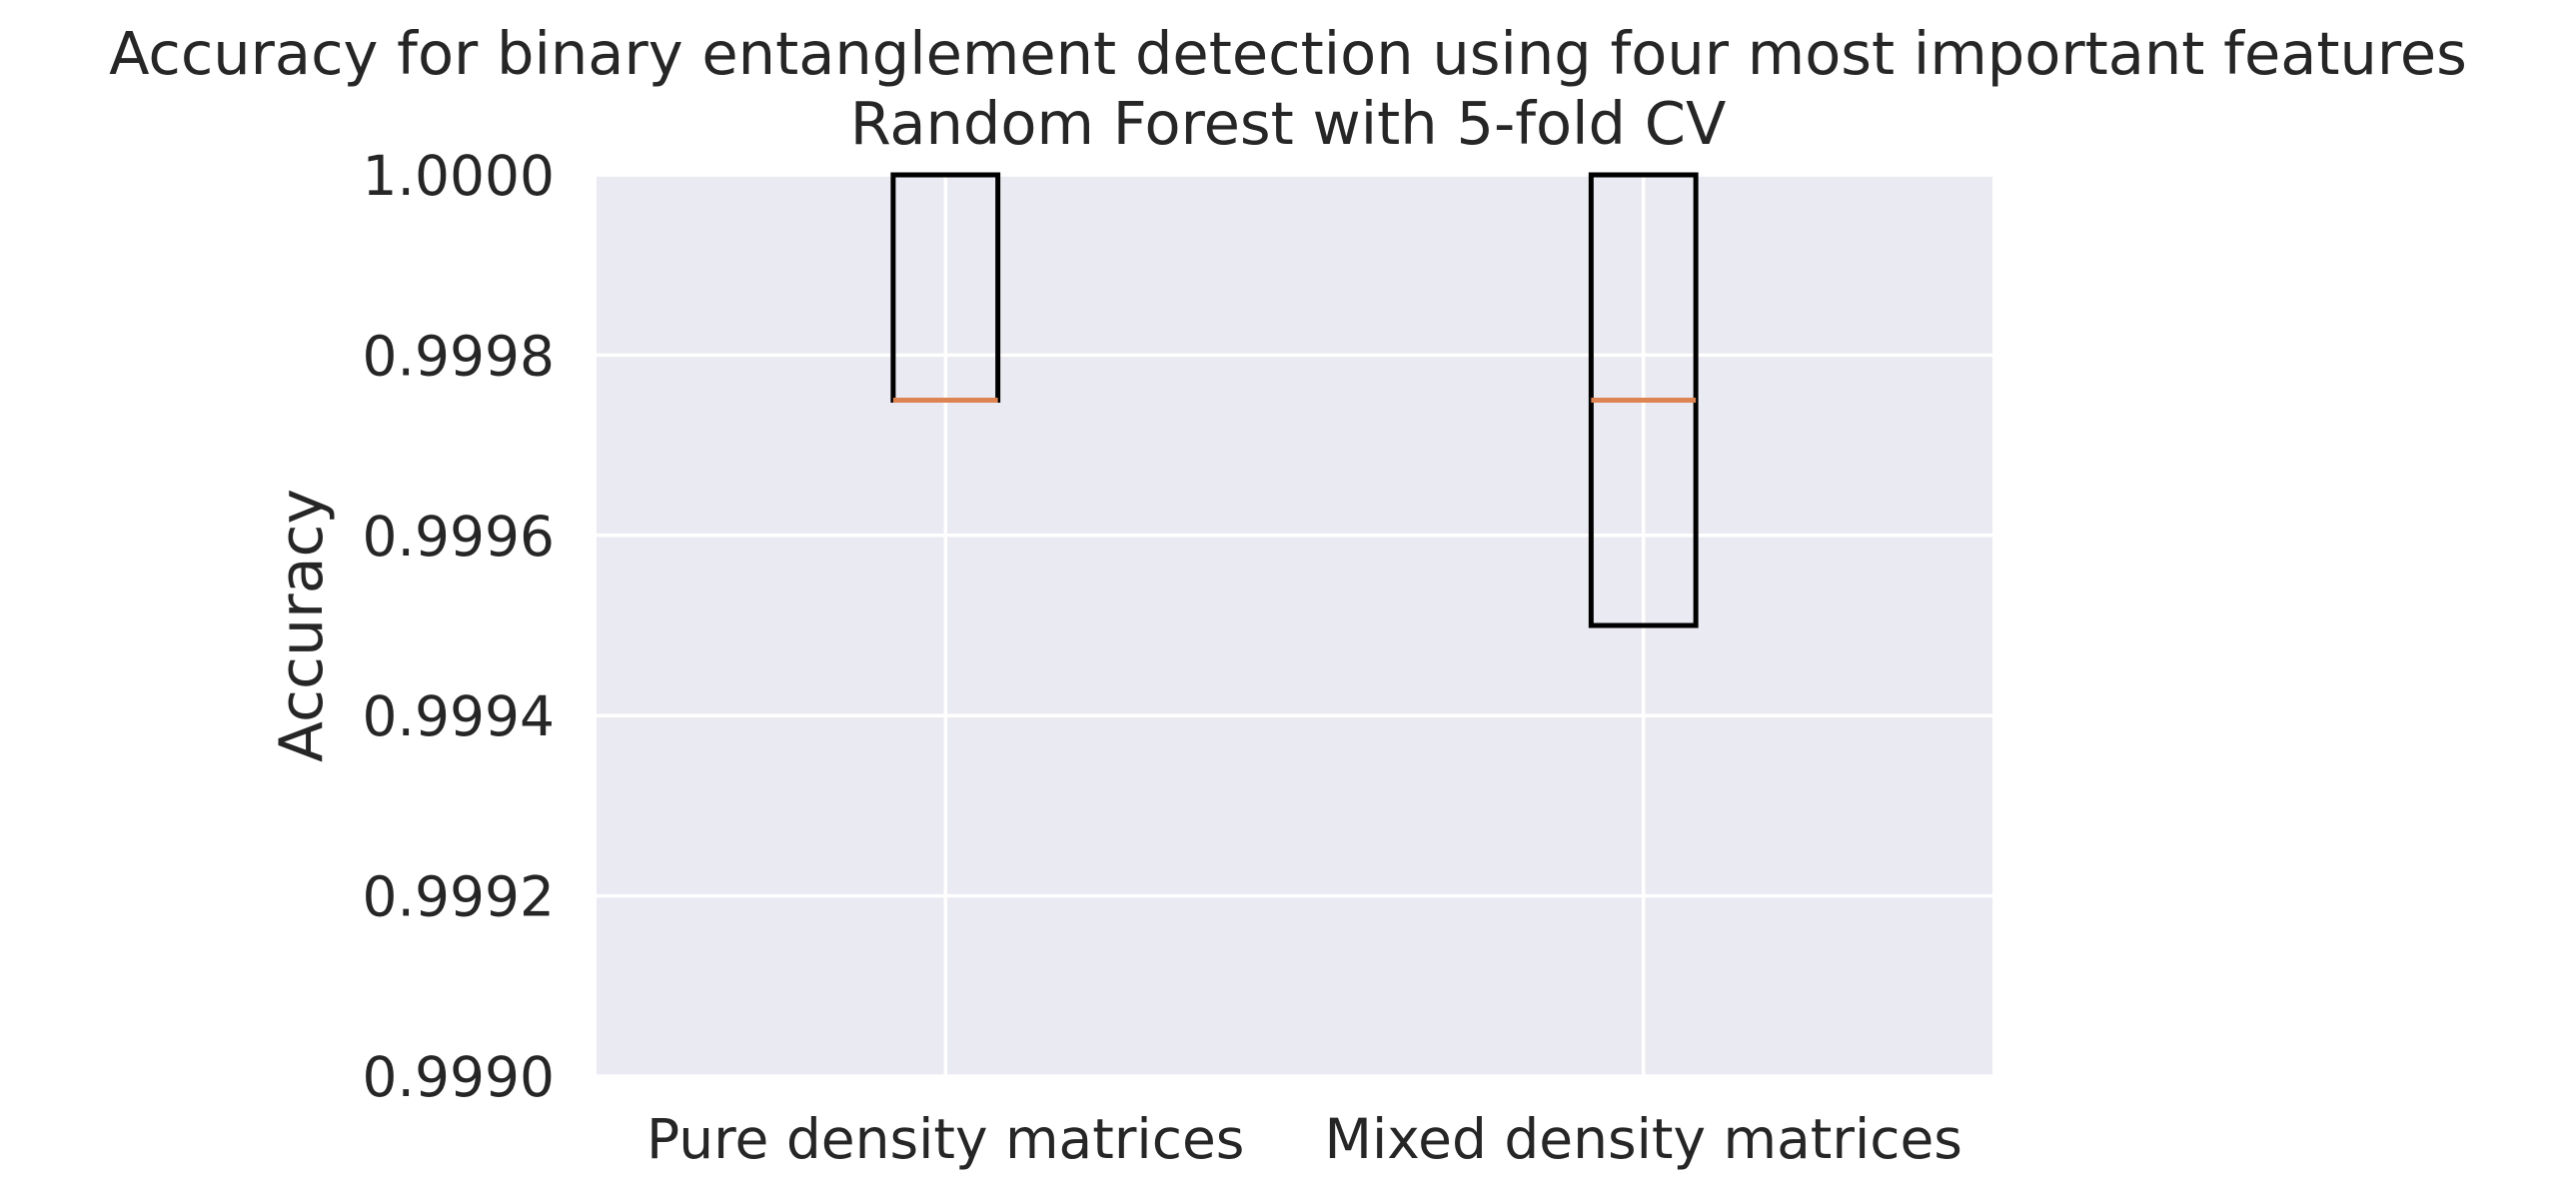 This screenshot has width=2576, height=1200. Describe the element at coordinates (1288, 123) in the screenshot. I see `chart-subtitle: Random Forest with 5-fold CV` at that location.